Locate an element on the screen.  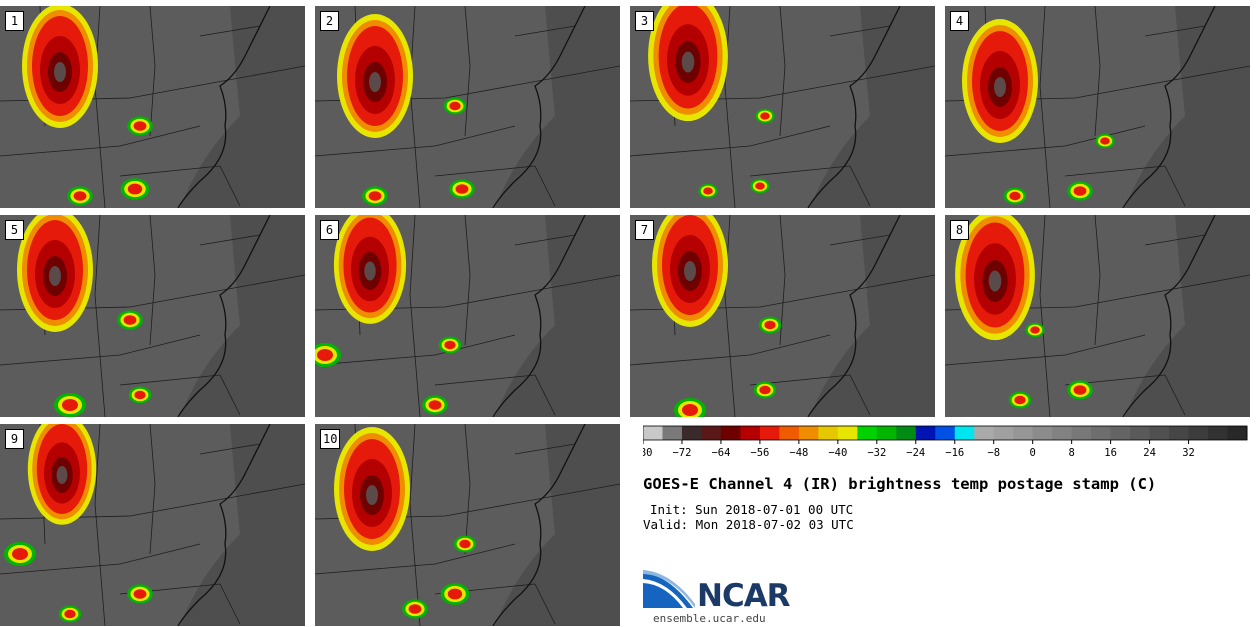
ncar-logo-text: NCAR is located at coordinates (744, 596).